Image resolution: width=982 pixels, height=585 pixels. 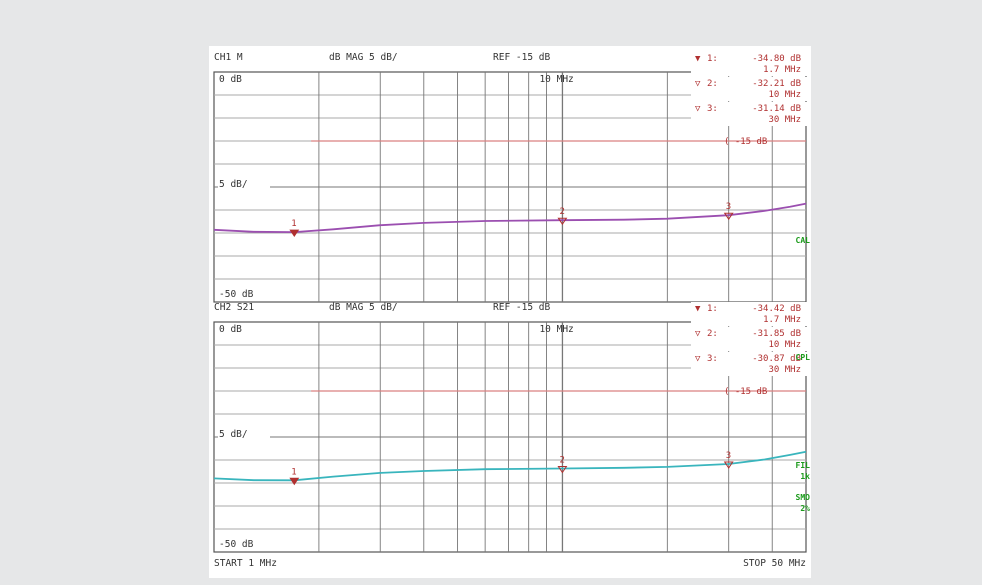 I want to click on marker-value: -31.85 dB, so click(x=776, y=334).